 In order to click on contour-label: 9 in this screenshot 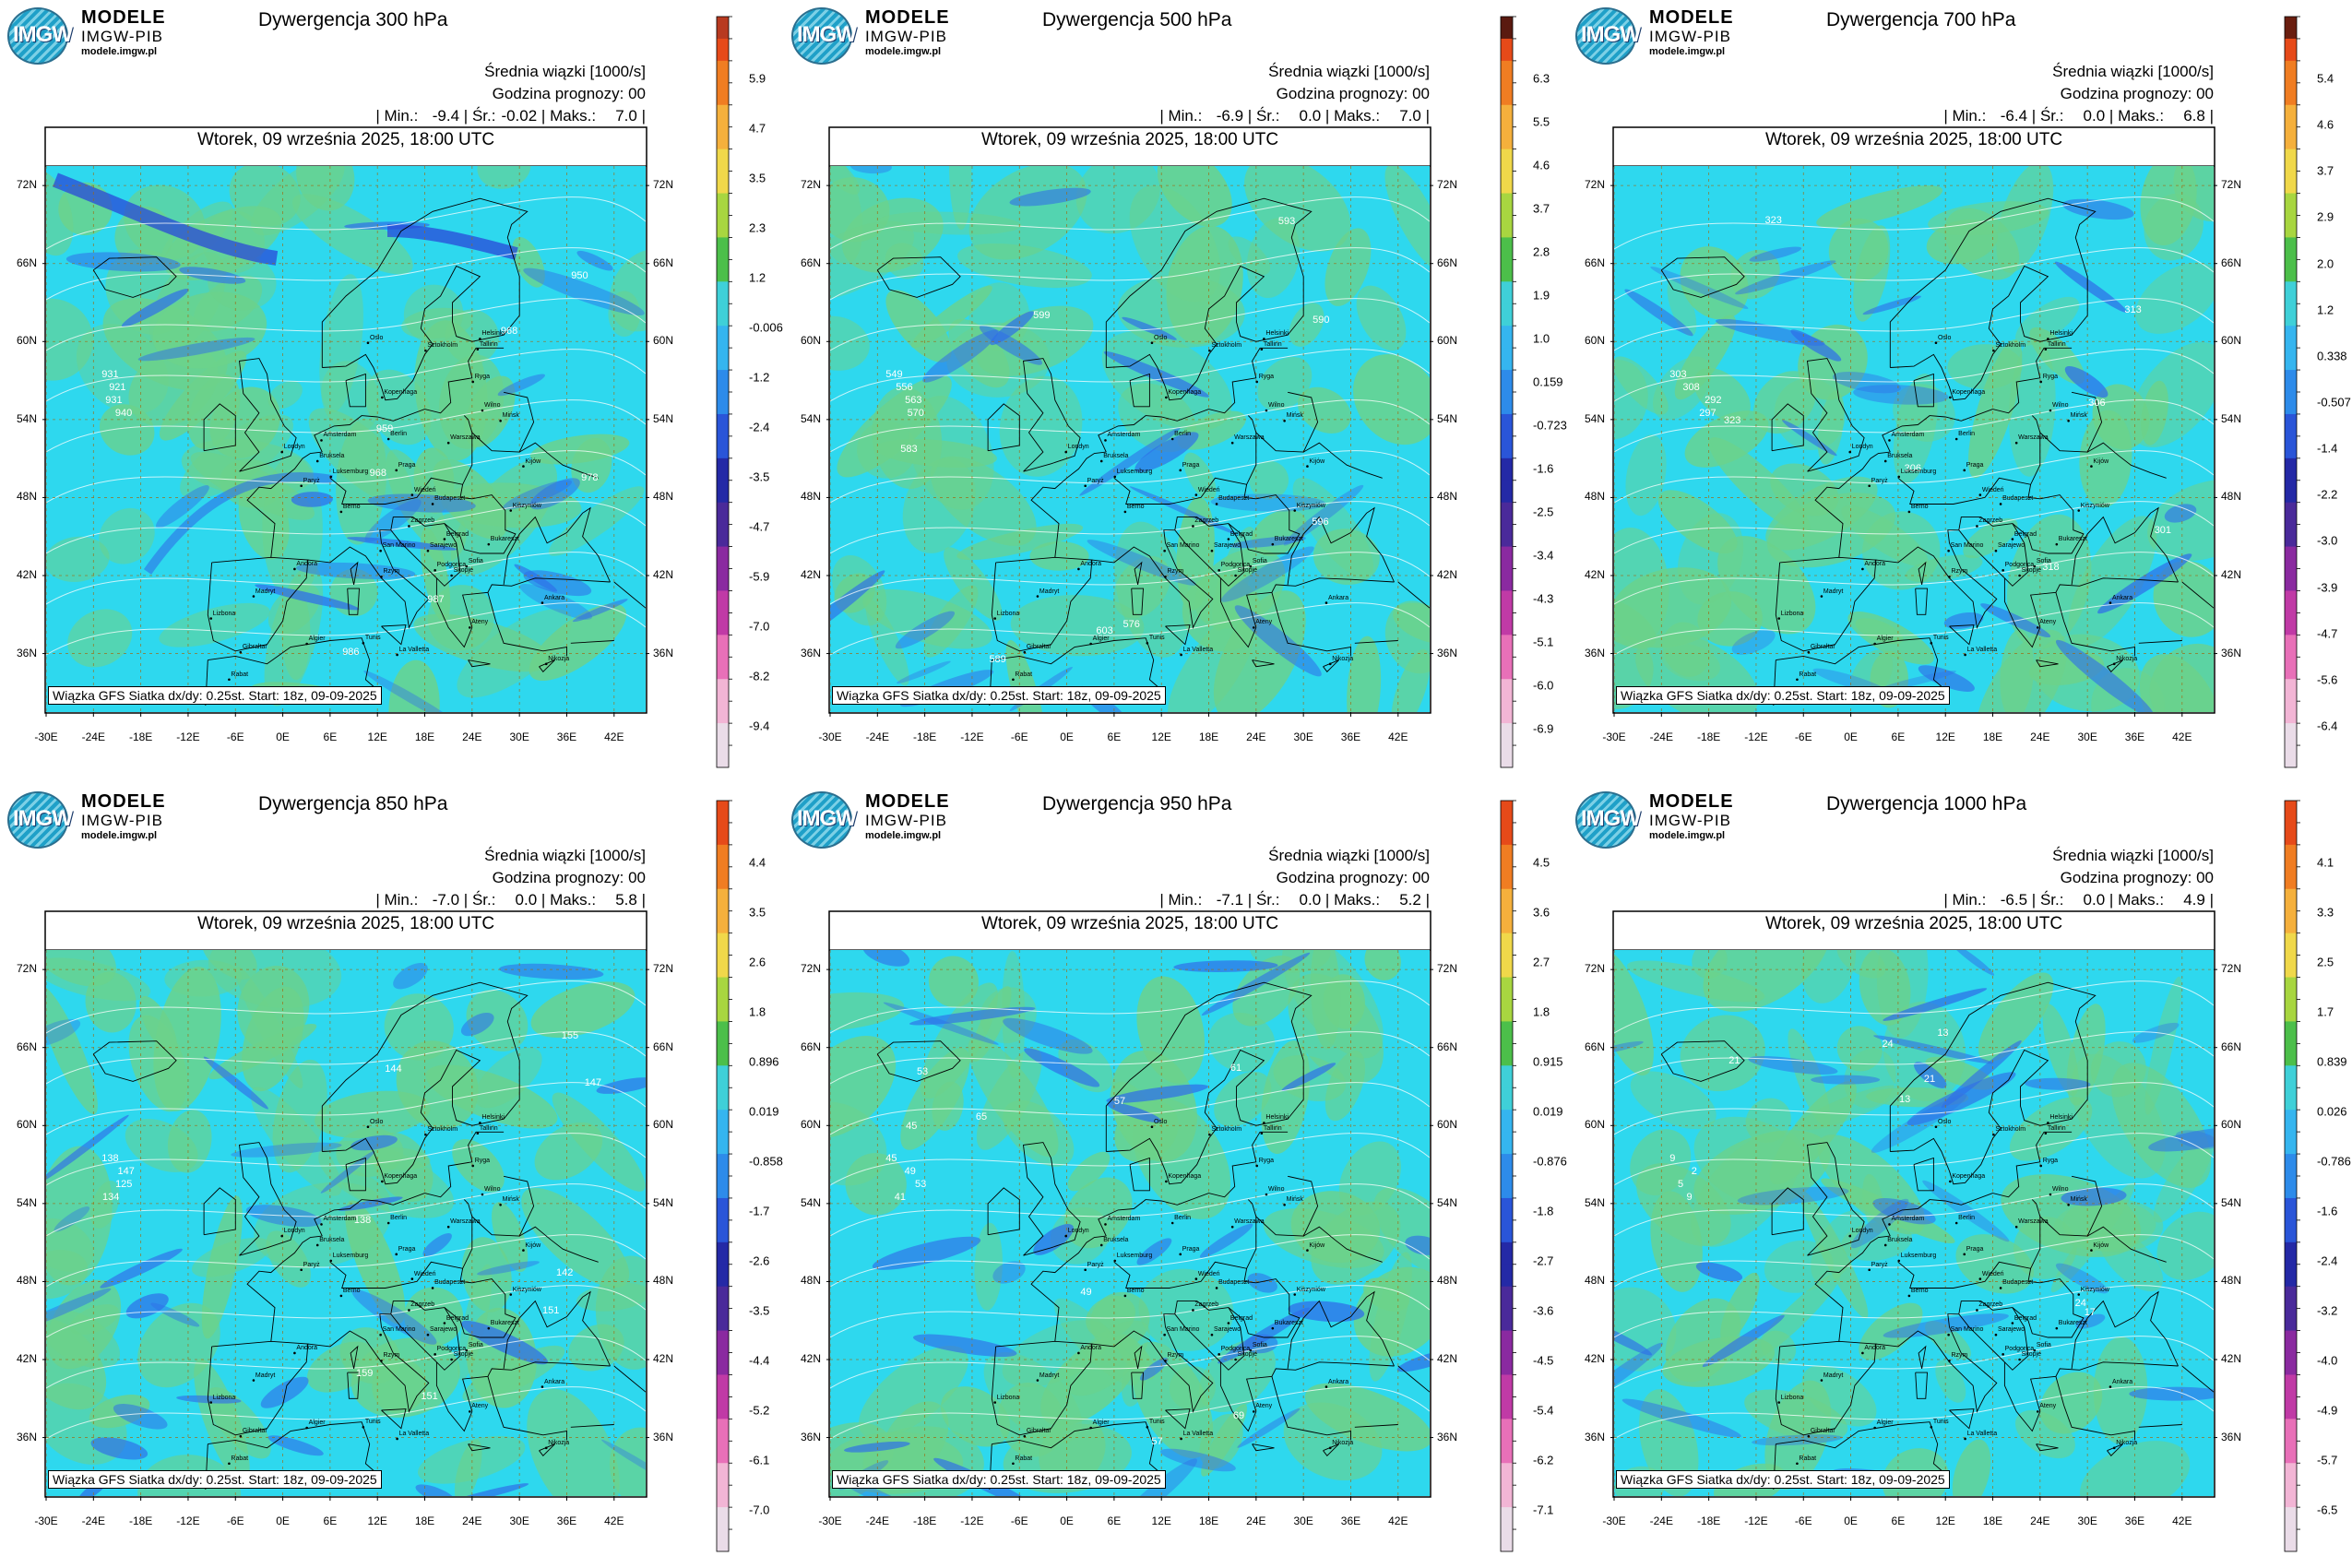, I will do `click(1689, 1197)`.